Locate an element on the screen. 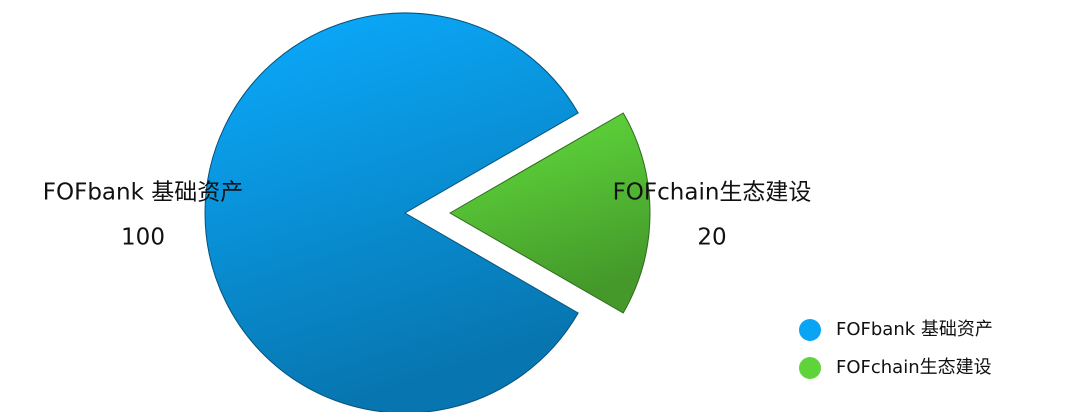  pie-slice is located at coordinates (550, 213).